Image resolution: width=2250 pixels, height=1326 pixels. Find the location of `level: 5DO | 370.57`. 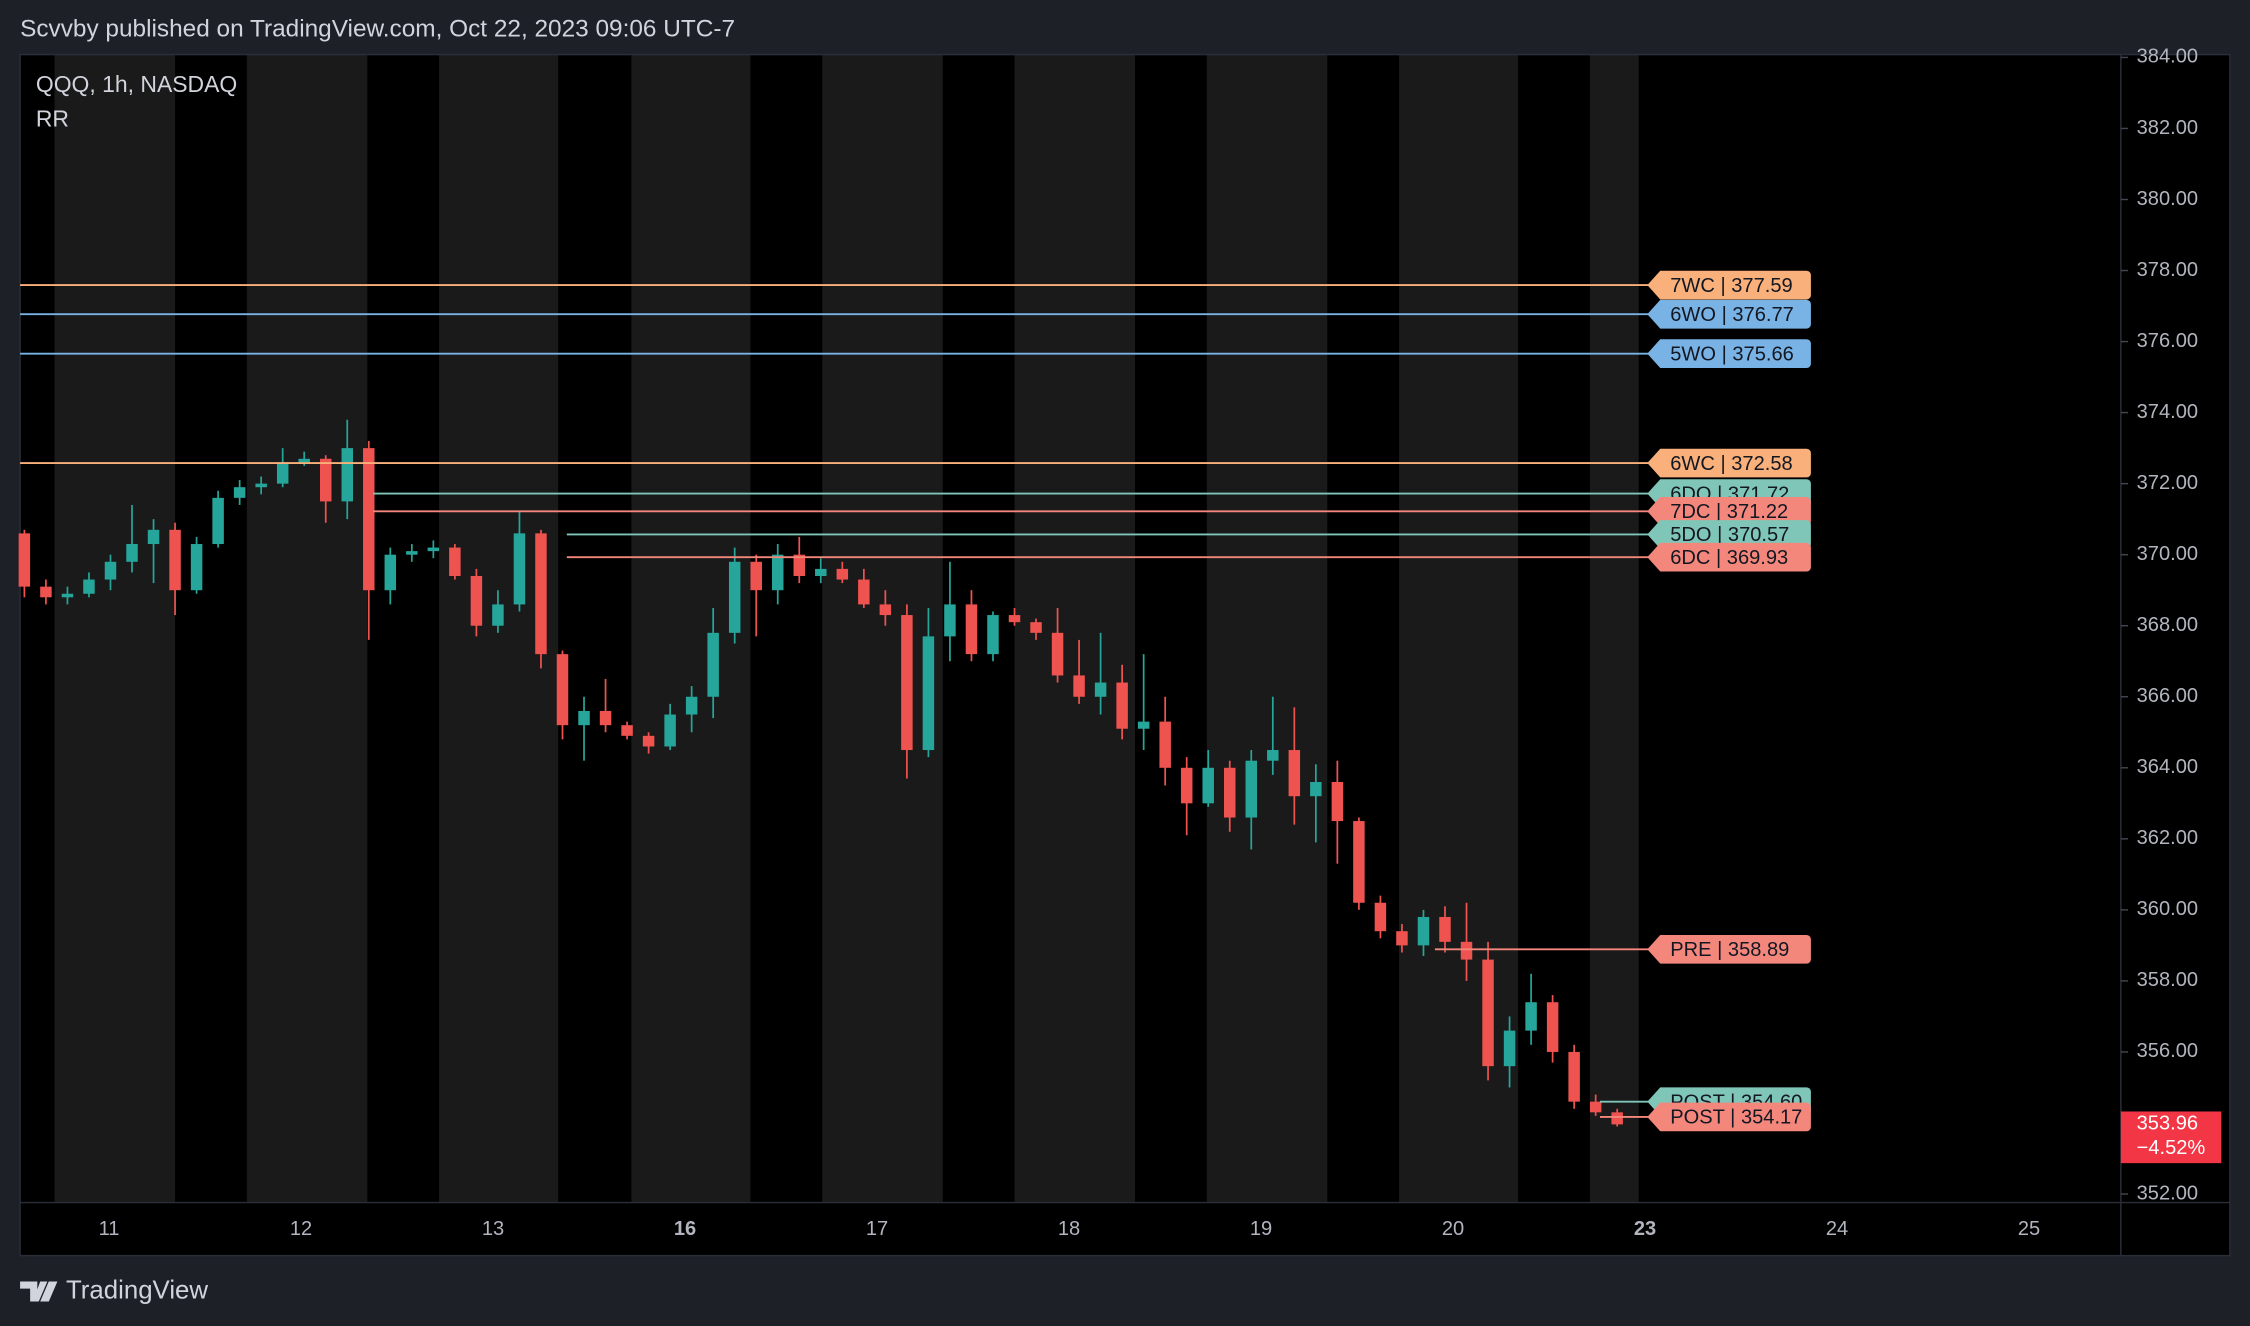

level: 5DO | 370.57 is located at coordinates (1188, 534).